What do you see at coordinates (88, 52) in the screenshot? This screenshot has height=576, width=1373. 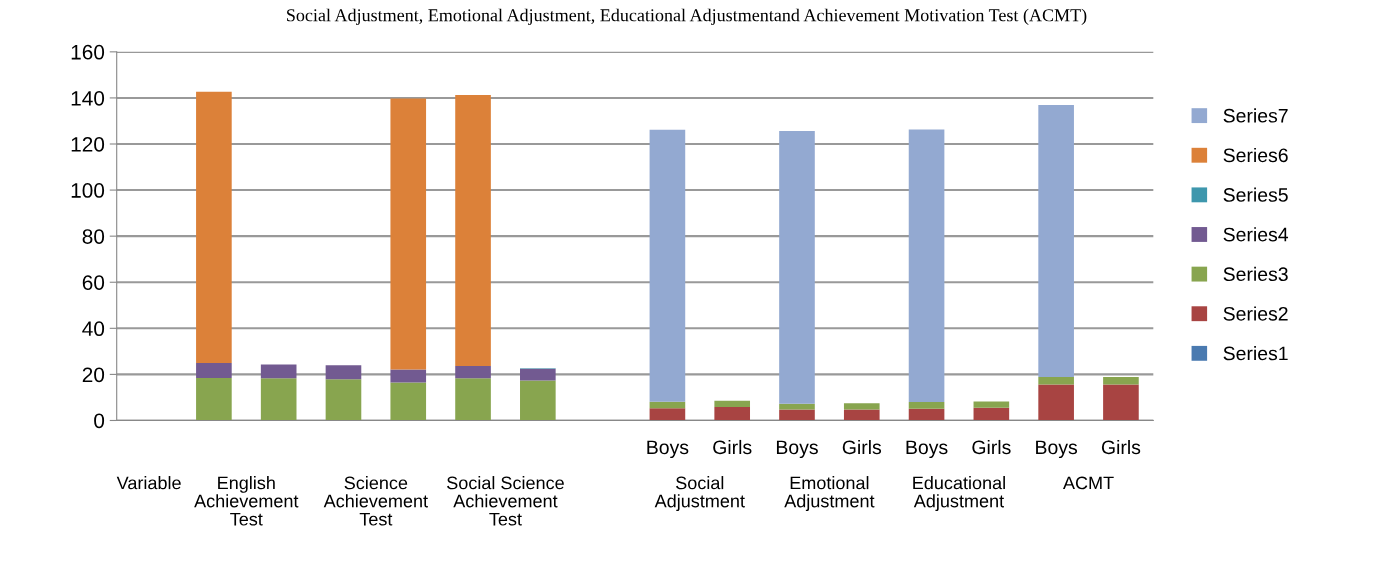 I see `y-tick-label: 160` at bounding box center [88, 52].